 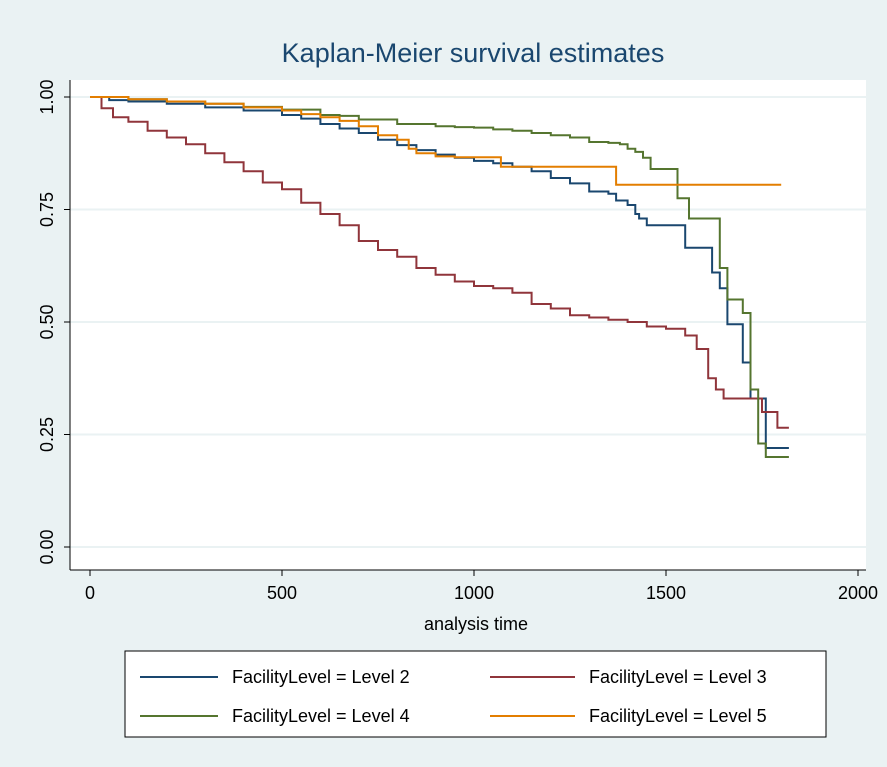 What do you see at coordinates (47, 321) in the screenshot?
I see `y-tick-label: 0.50` at bounding box center [47, 321].